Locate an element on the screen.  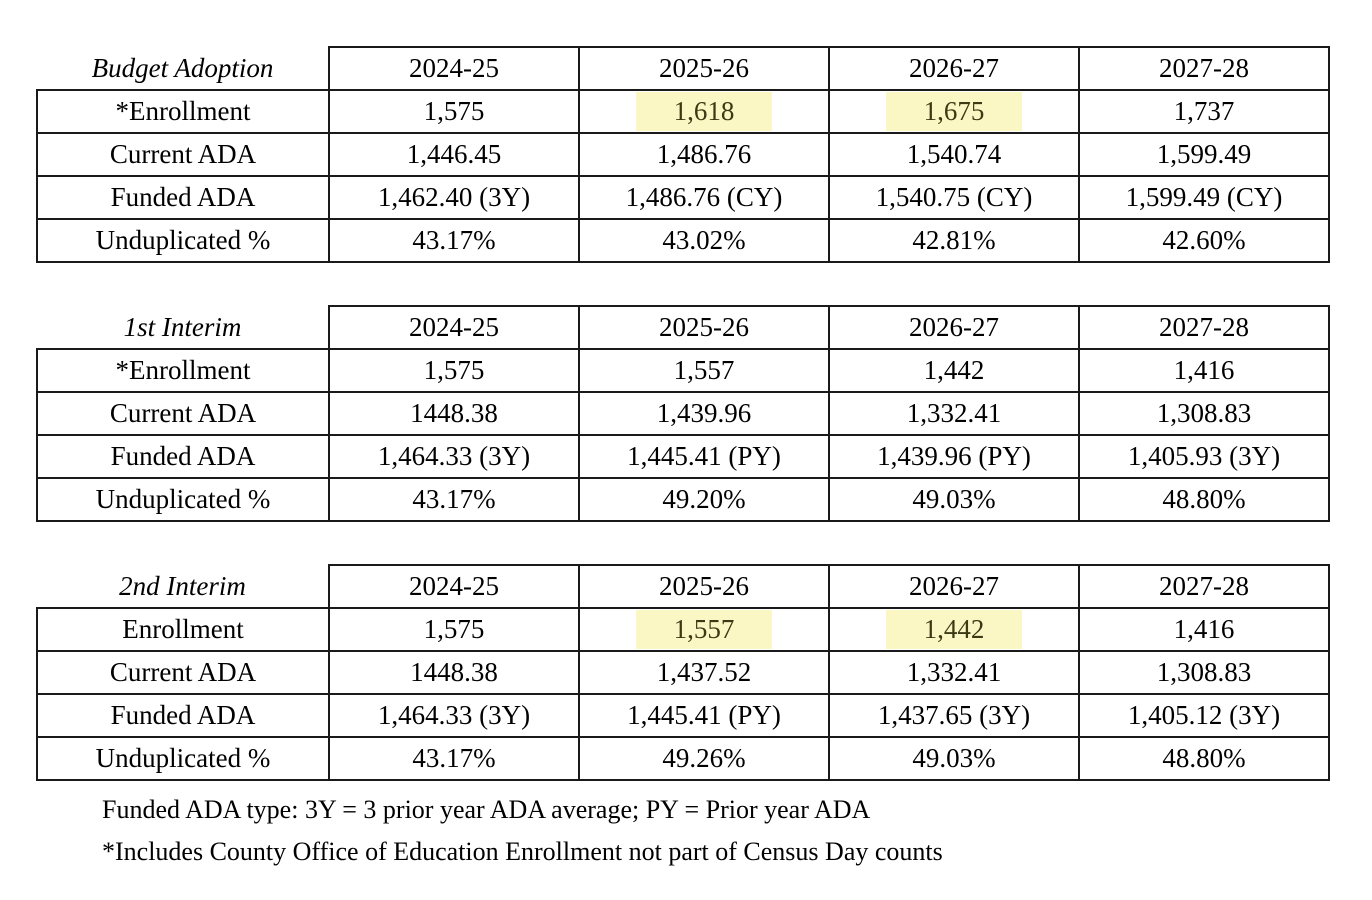
data-cell: 1,599.49 (CY) is located at coordinates (1204, 197).